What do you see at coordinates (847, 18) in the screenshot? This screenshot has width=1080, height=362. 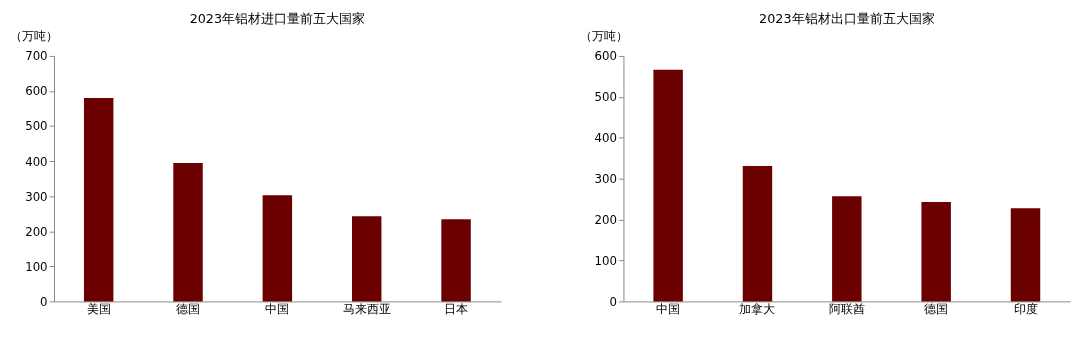 I see `chart-title: 2023年铝材出口量前五大国家` at bounding box center [847, 18].